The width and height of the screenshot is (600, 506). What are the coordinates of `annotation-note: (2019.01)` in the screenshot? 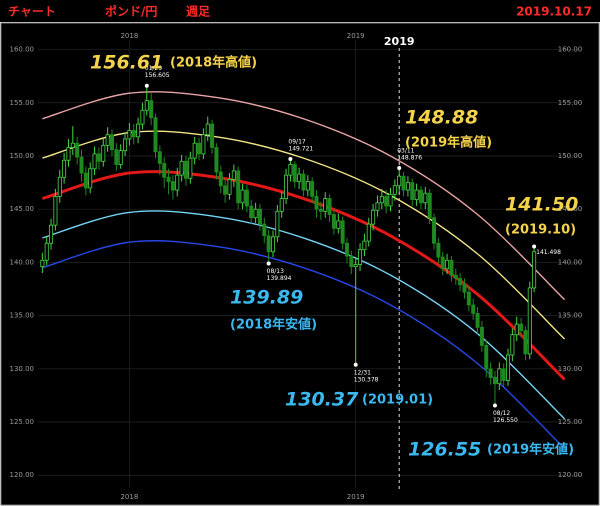 It's located at (397, 400).